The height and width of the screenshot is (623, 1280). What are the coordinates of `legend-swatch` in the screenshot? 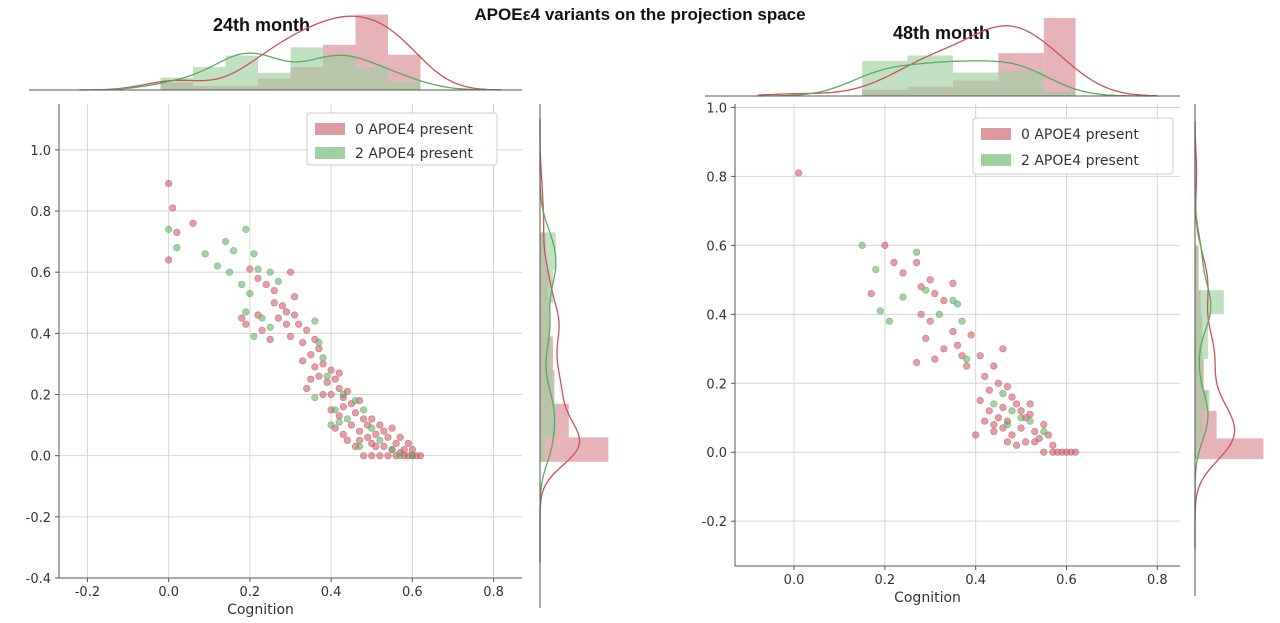 It's located at (330, 153).